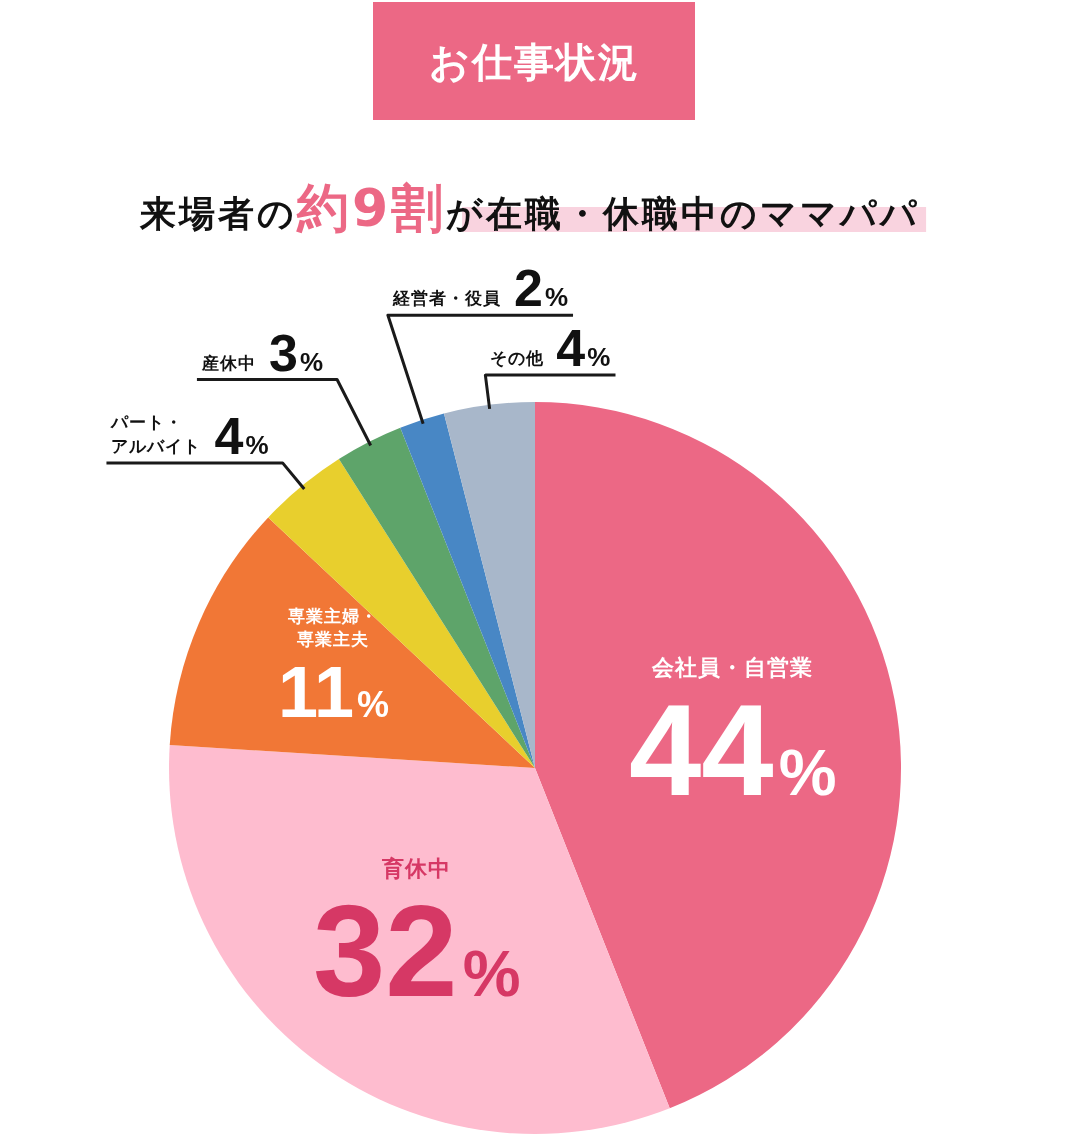 The height and width of the screenshot is (1140, 1080). I want to click on data-label: 11%, so click(333, 691).